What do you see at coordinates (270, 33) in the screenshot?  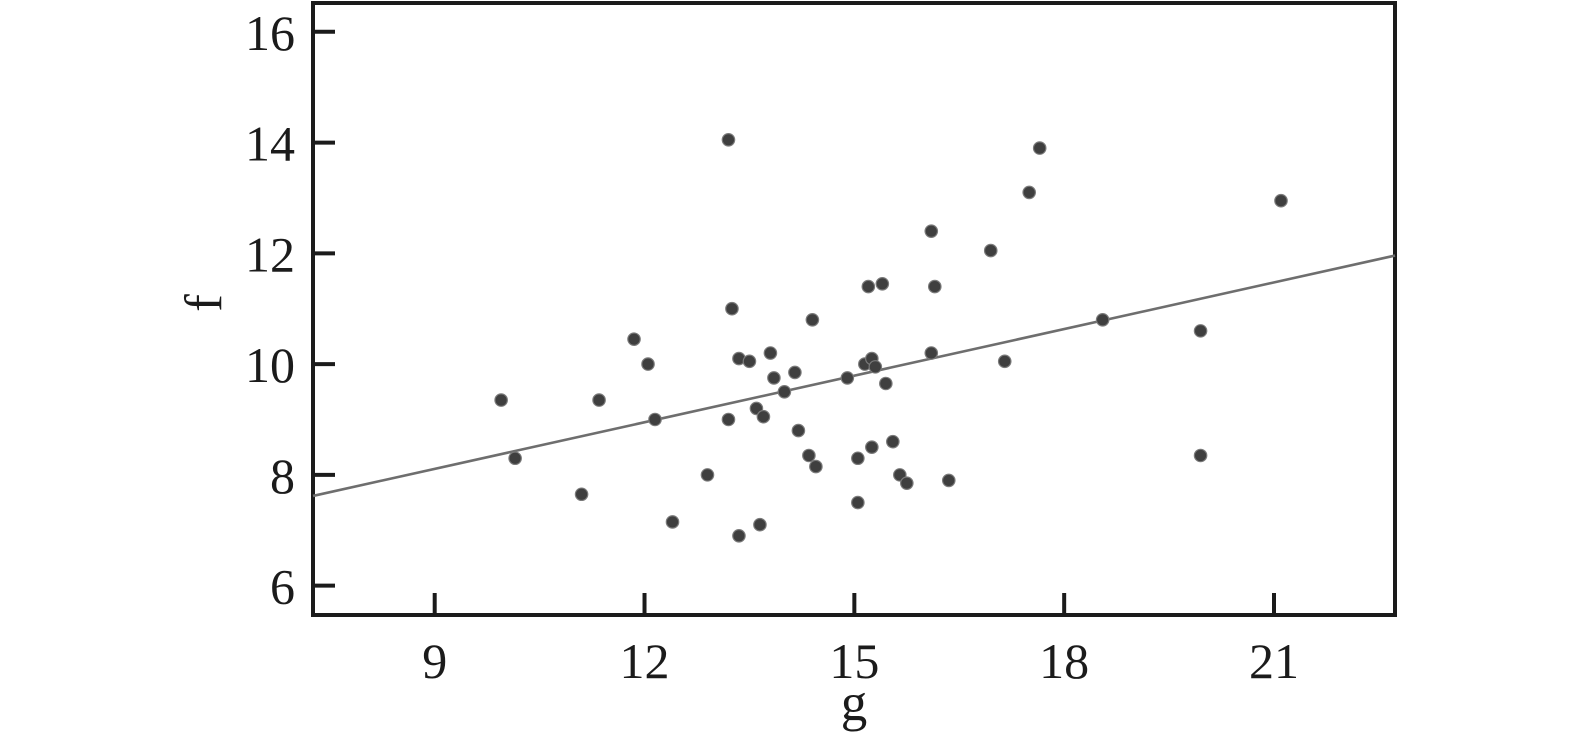 I see `y-tick-label: 16` at bounding box center [270, 33].